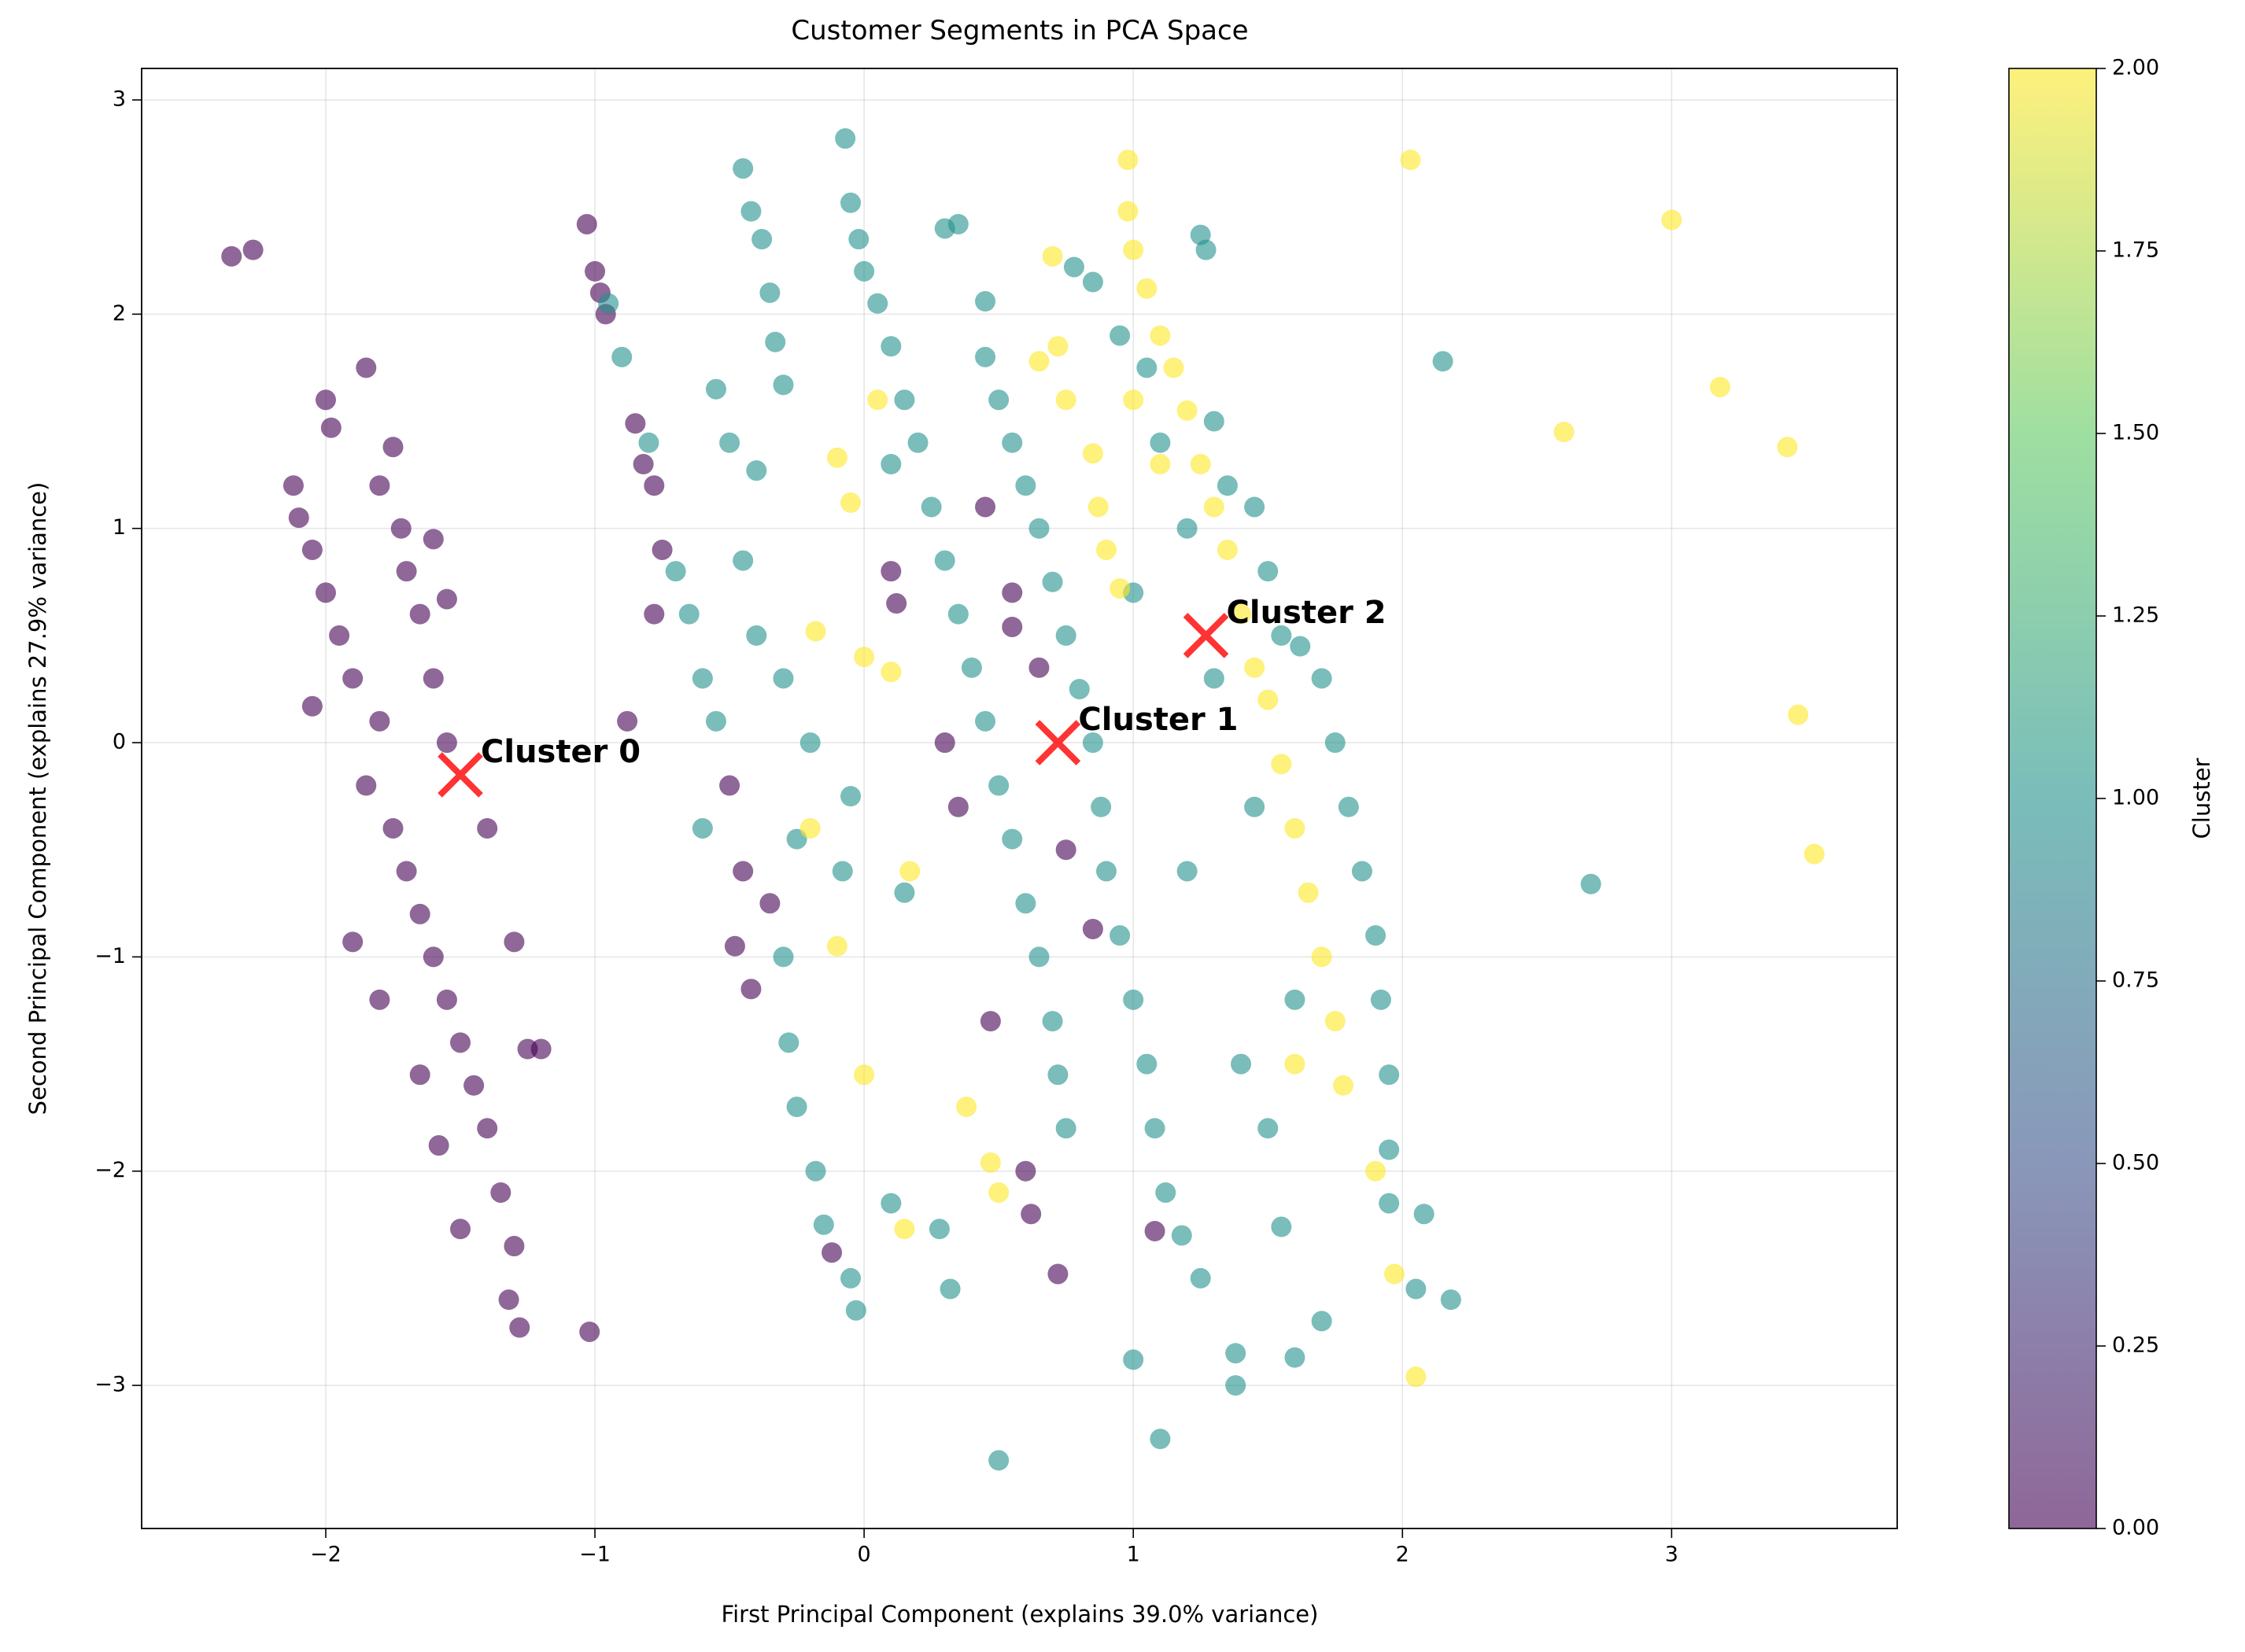 Image resolution: width=2245 pixels, height=1652 pixels. What do you see at coordinates (2135, 615) in the screenshot?
I see `colorbar-tick-label: 1.25` at bounding box center [2135, 615].